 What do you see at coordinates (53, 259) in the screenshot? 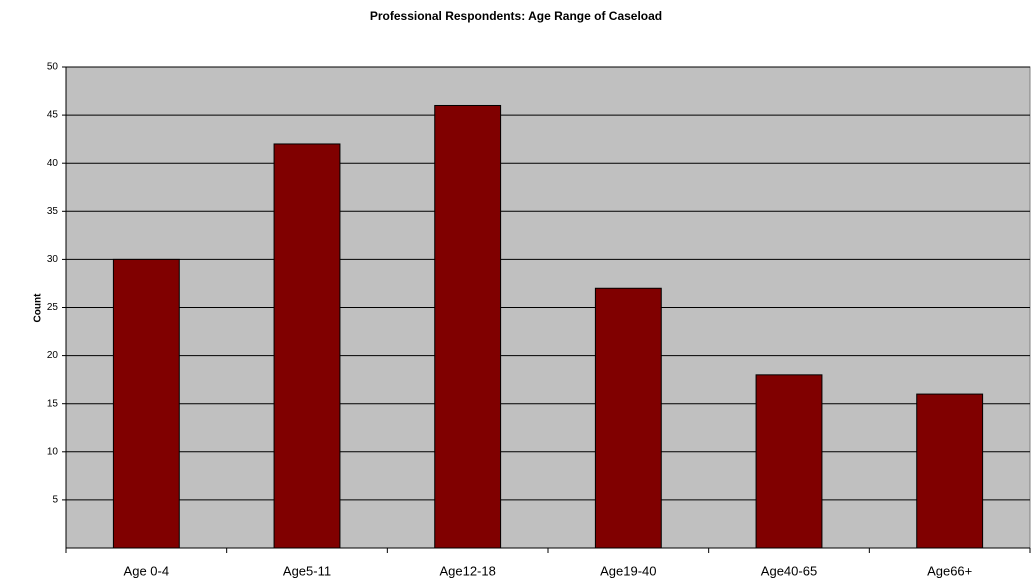
I see `y-tick-label: 30` at bounding box center [53, 259].